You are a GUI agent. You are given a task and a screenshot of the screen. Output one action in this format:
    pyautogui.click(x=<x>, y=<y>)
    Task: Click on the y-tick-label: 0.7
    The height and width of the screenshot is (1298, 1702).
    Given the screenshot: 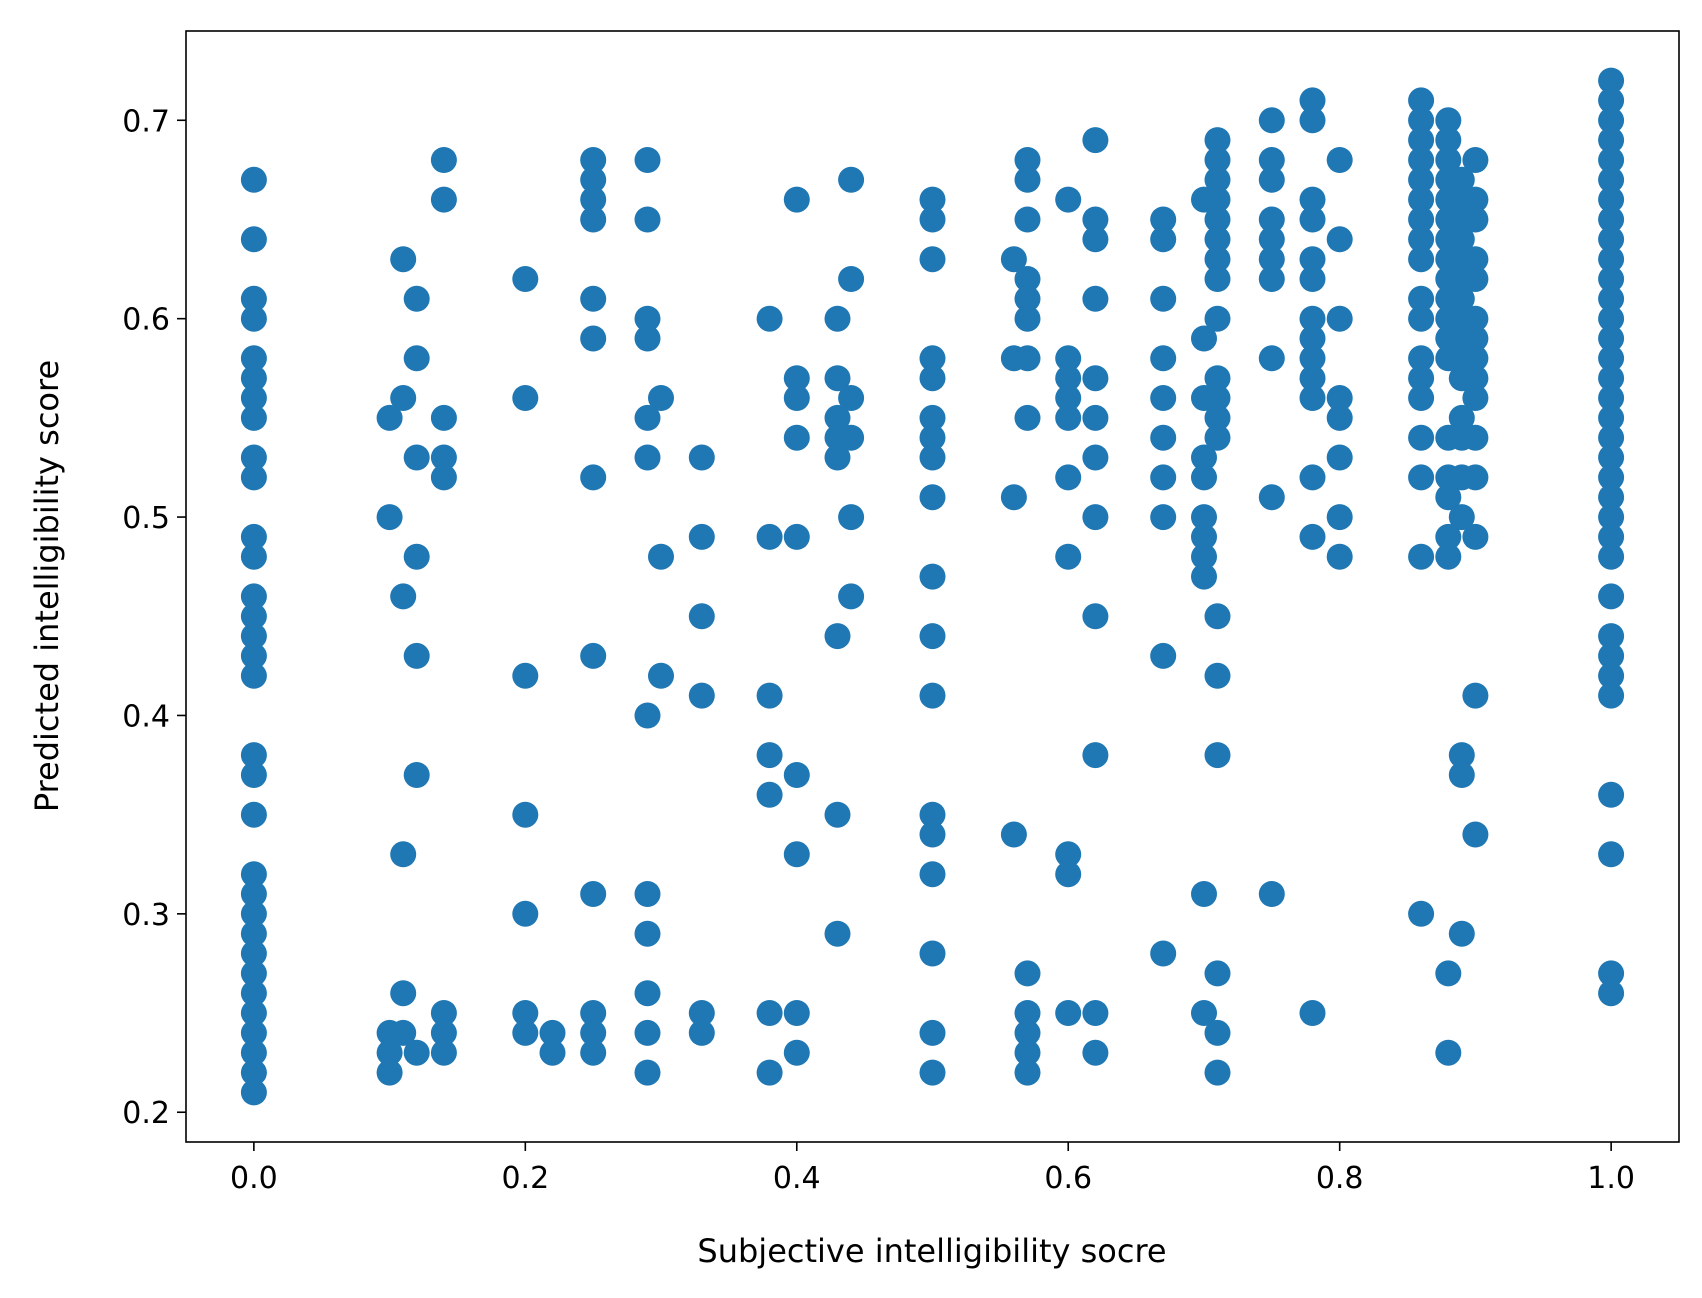 What is the action you would take?
    pyautogui.click(x=146, y=121)
    